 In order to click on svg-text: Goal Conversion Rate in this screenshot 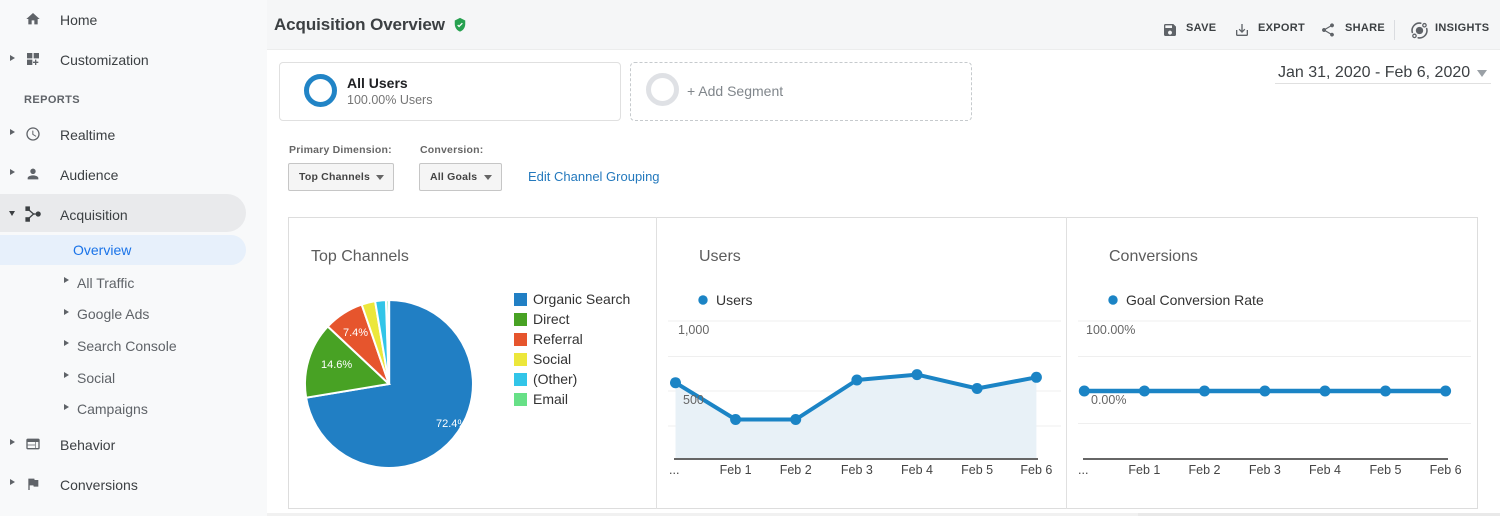, I will do `click(1195, 300)`.